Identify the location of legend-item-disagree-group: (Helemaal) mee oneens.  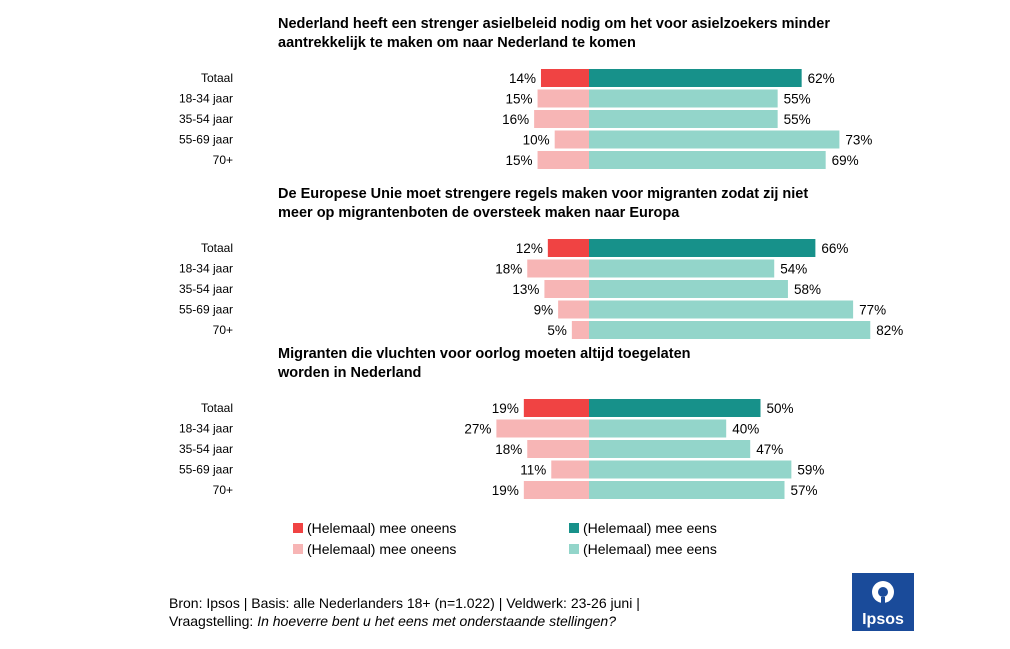
(374, 549).